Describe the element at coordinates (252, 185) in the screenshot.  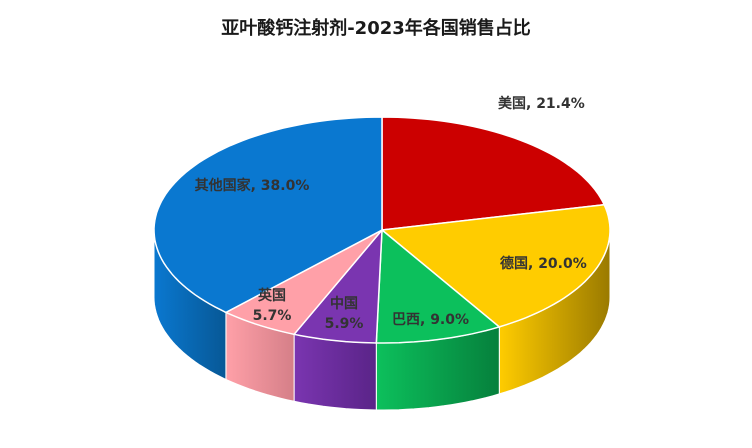
I see `data-label: 其他国家, 38.0%` at that location.